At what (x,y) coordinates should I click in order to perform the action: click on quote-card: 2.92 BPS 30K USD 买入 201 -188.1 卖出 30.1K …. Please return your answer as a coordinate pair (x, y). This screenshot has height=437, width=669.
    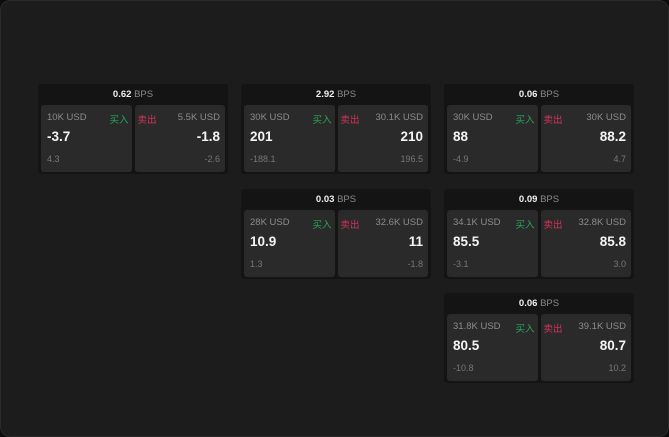
    Looking at the image, I should click on (336, 129).